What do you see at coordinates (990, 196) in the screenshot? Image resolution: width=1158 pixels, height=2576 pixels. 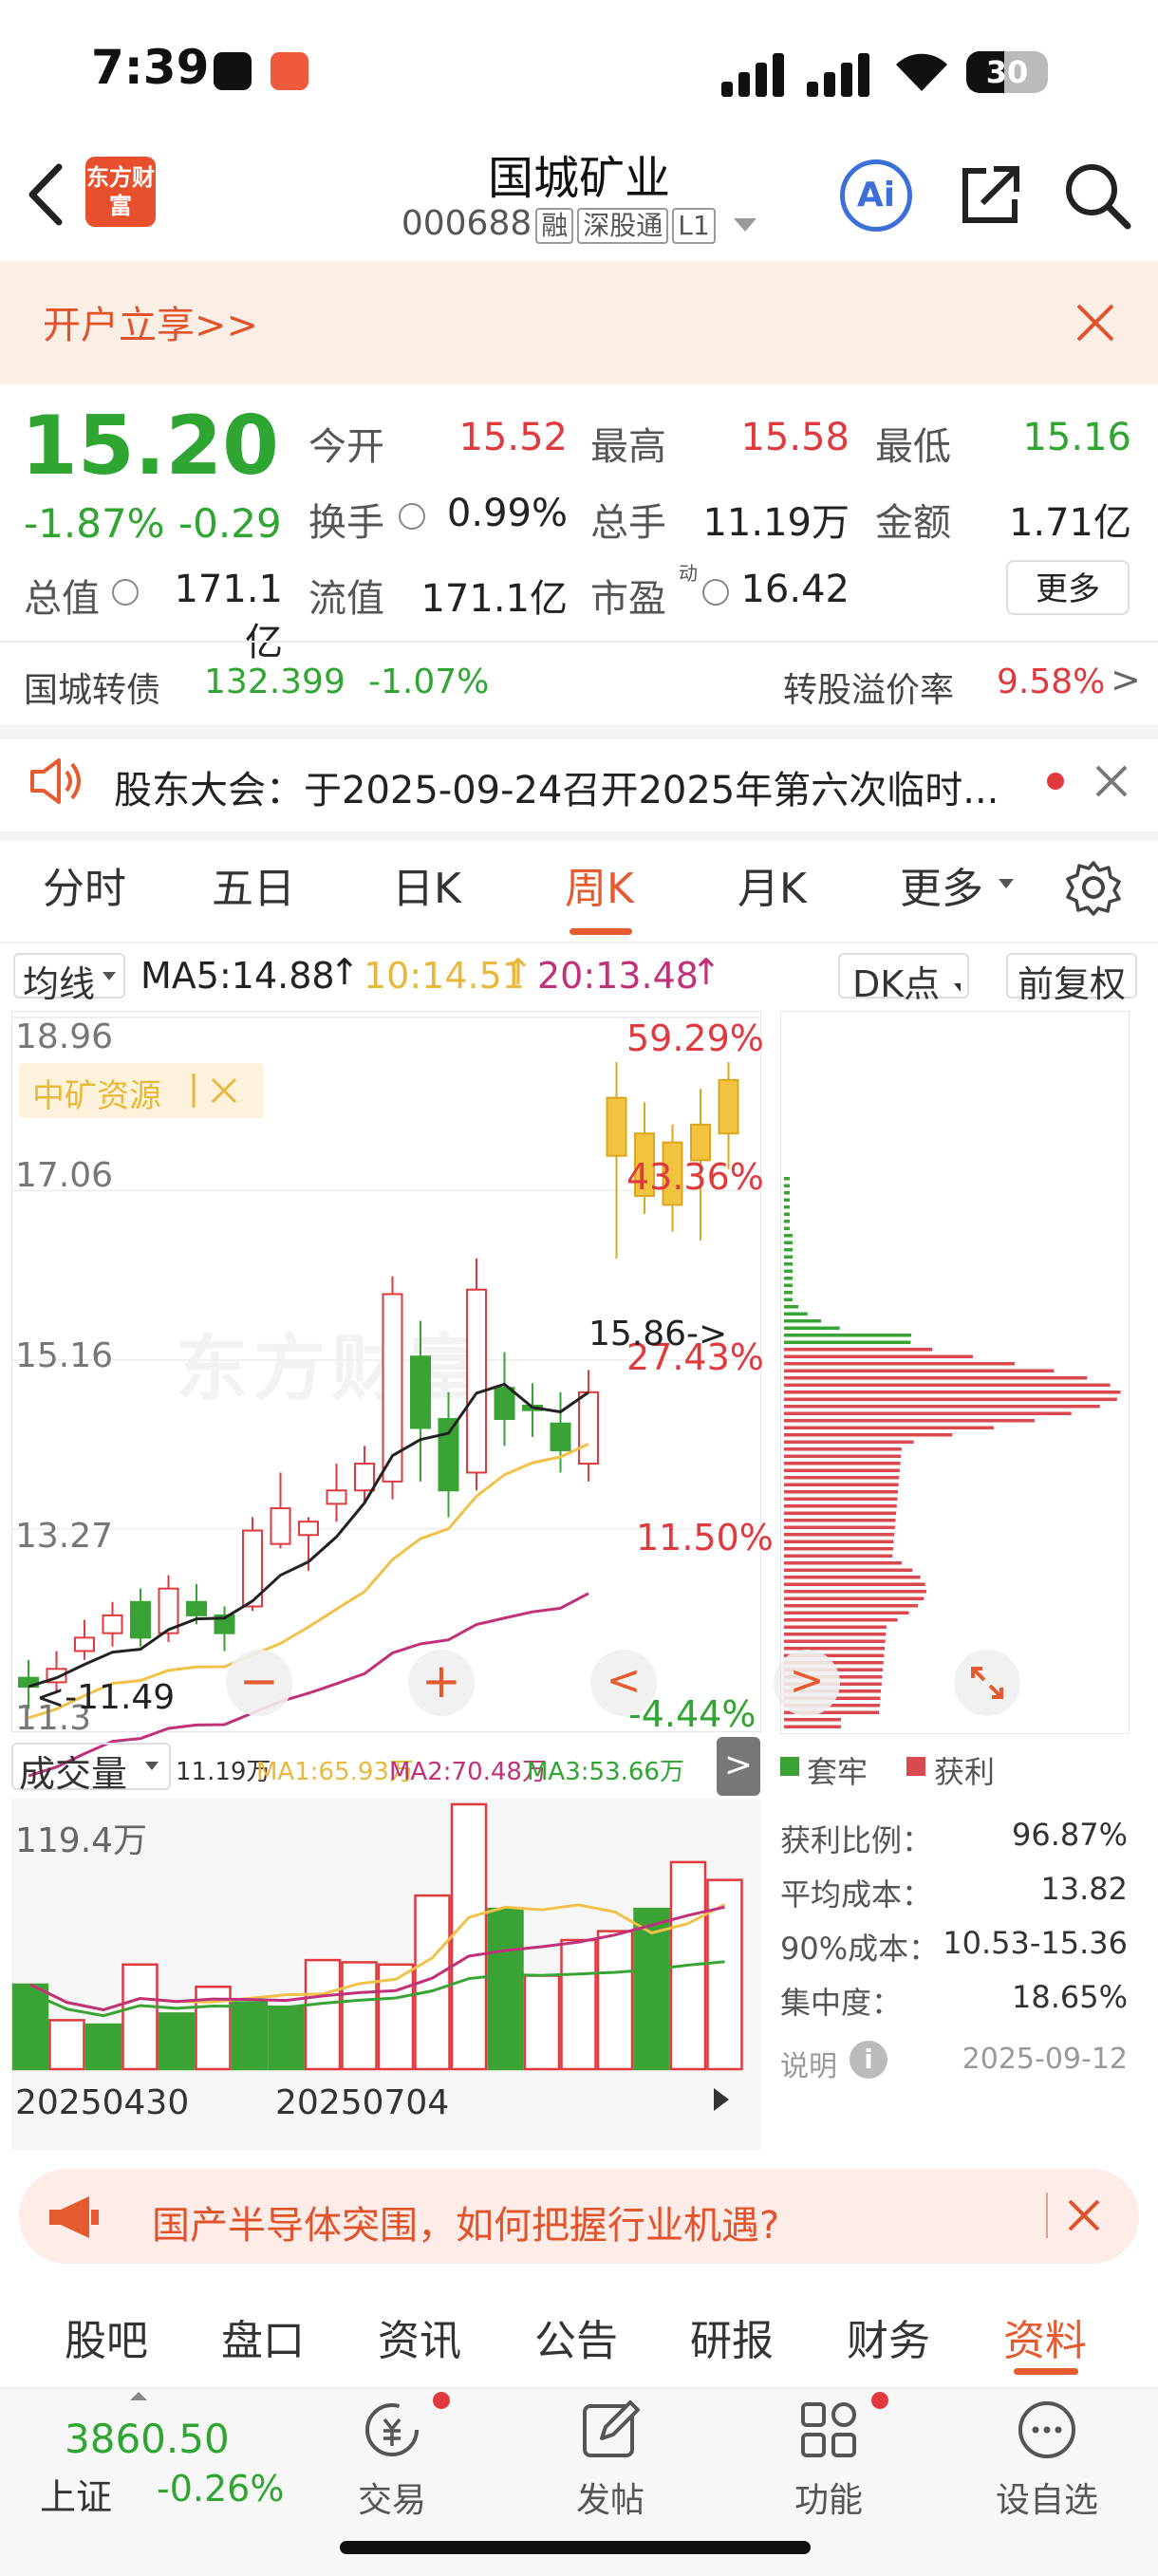 I see `share-icon` at bounding box center [990, 196].